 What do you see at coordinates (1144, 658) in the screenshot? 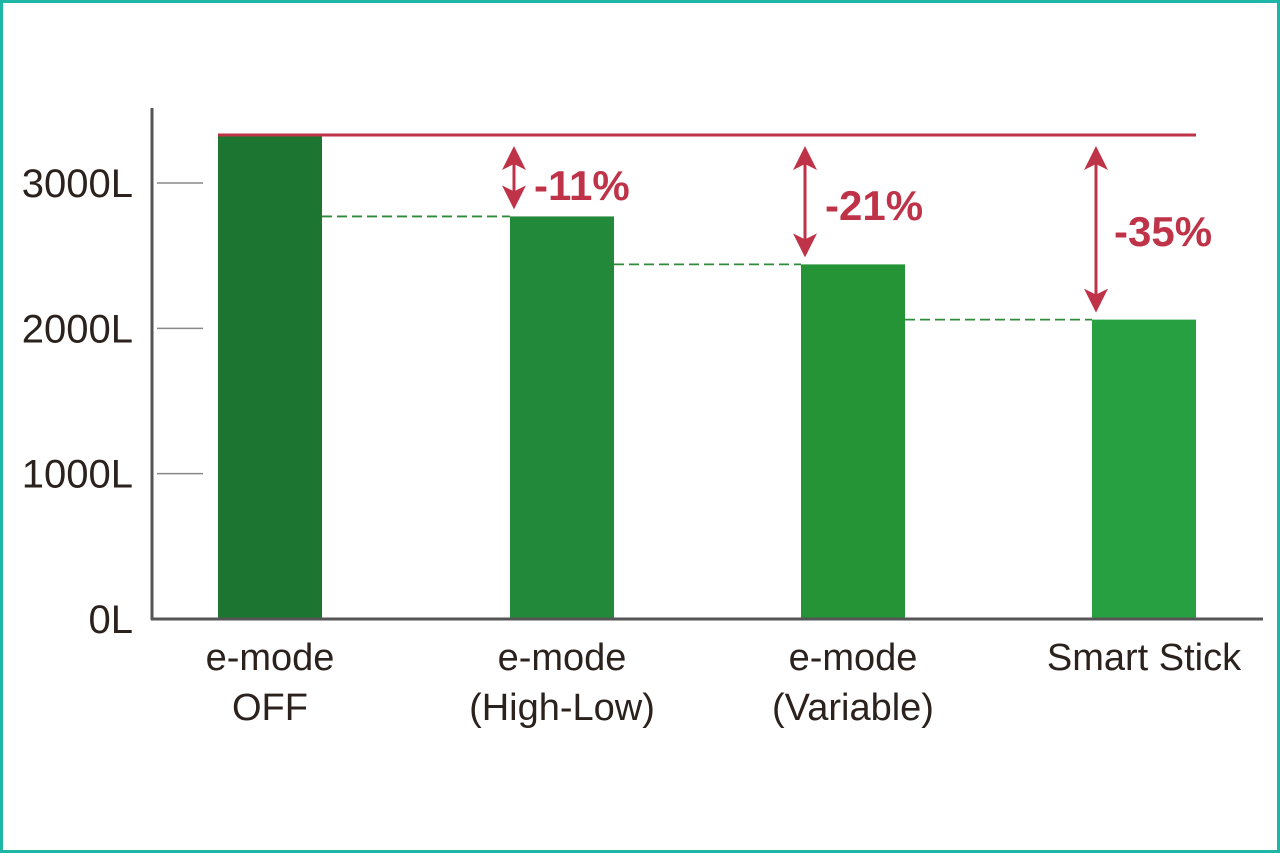
I see `category-label: Smart Stick` at bounding box center [1144, 658].